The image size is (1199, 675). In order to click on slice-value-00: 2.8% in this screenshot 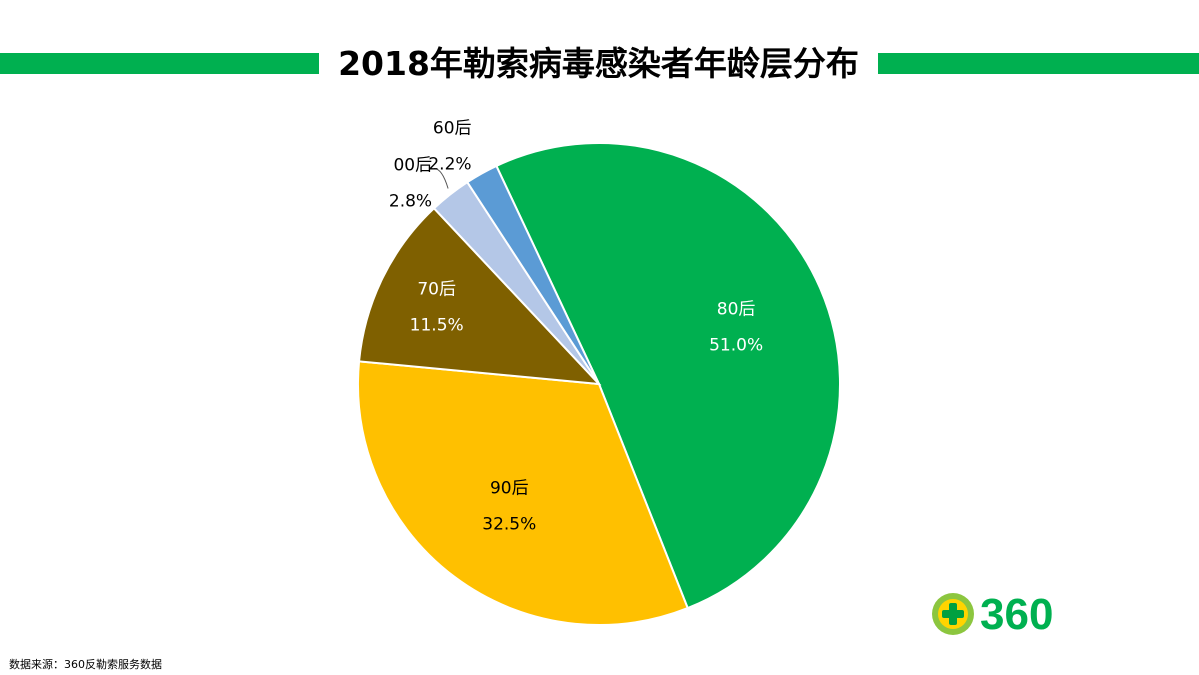, I will do `click(410, 202)`.